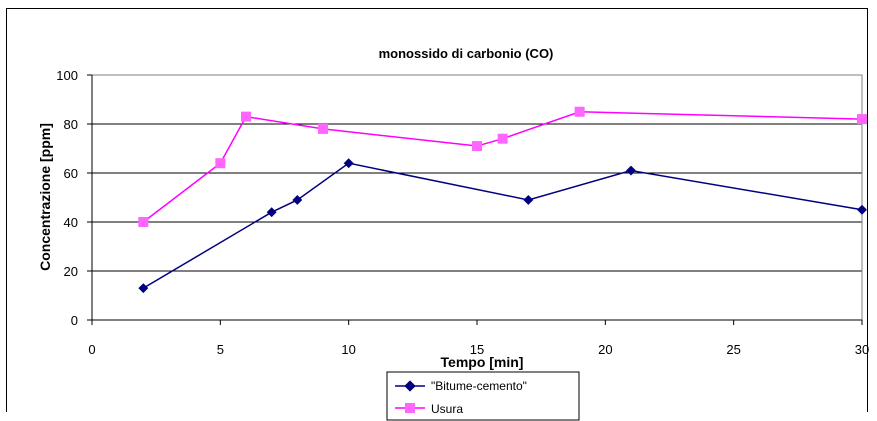 This screenshot has width=877, height=421. Describe the element at coordinates (605, 349) in the screenshot. I see `x-tick-label: 20` at that location.